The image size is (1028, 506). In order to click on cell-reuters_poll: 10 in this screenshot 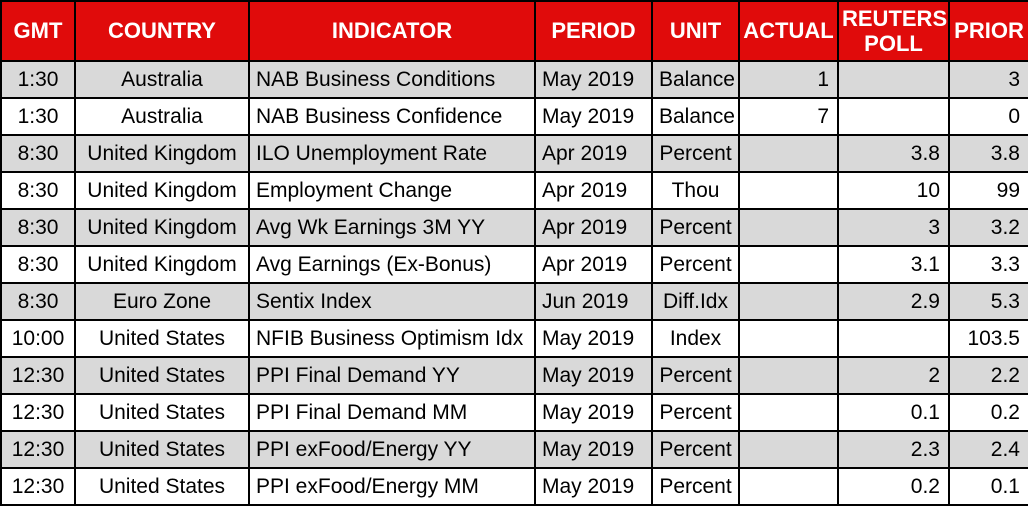, I will do `click(893, 190)`.